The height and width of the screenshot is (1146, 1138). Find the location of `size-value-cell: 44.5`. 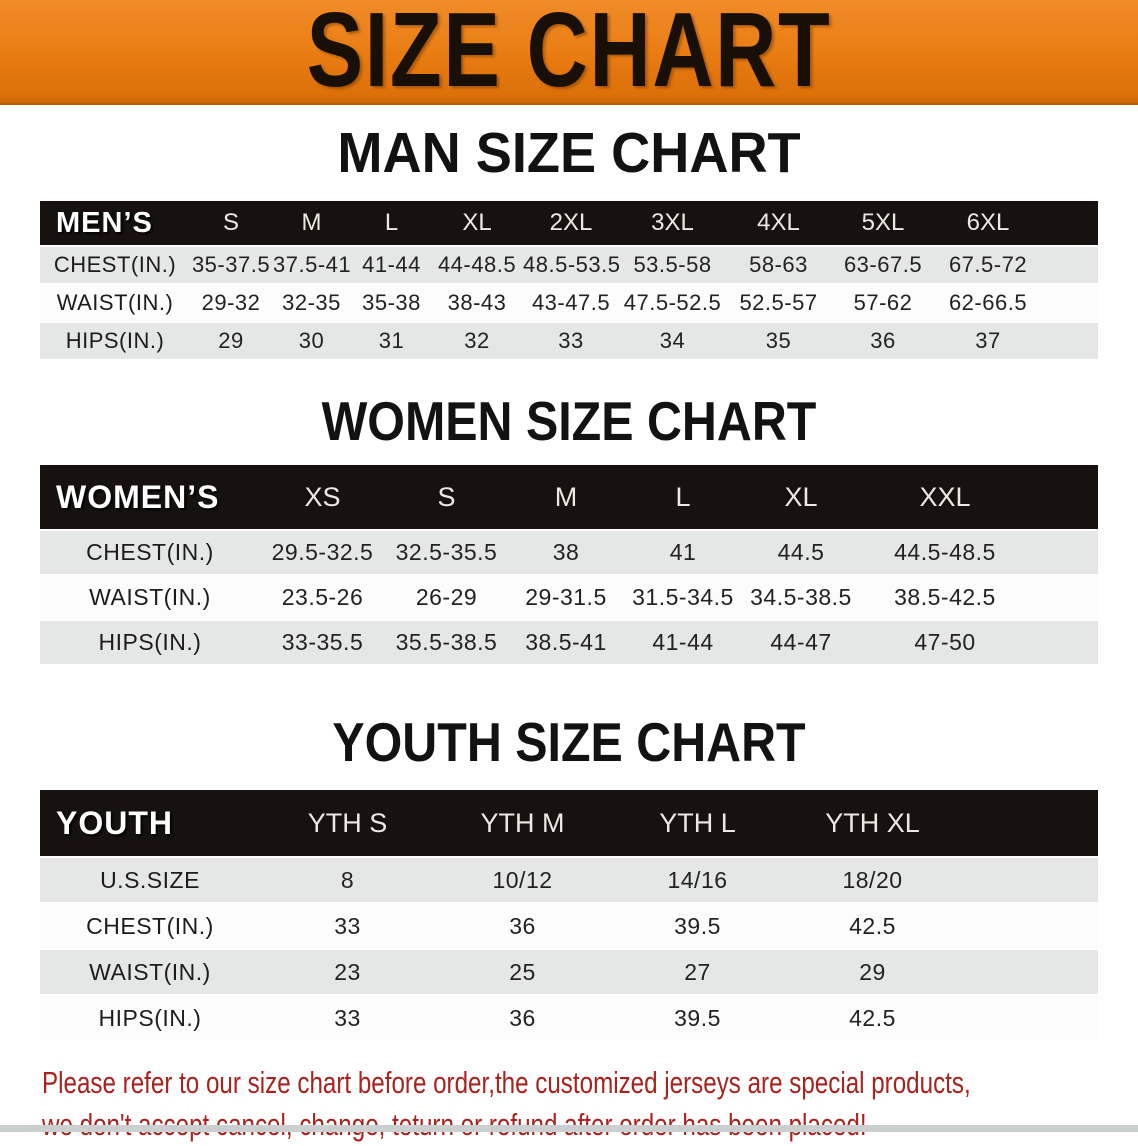

size-value-cell: 44.5 is located at coordinates (801, 552).